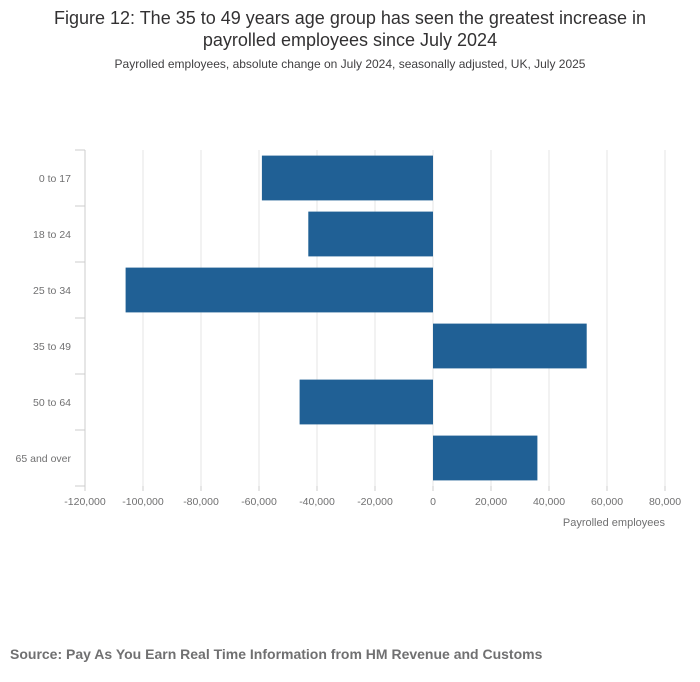 The image size is (700, 682). What do you see at coordinates (52, 291) in the screenshot?
I see `y-category-label: 25 to 34` at bounding box center [52, 291].